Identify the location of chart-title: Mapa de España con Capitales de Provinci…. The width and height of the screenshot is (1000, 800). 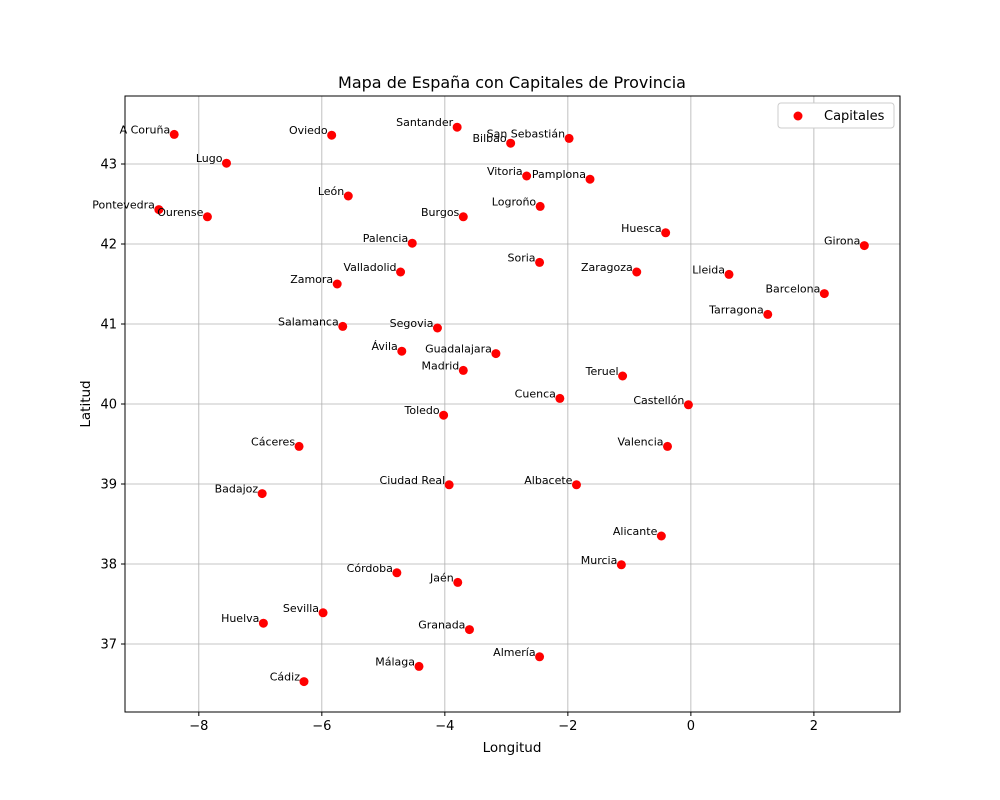
(512, 82).